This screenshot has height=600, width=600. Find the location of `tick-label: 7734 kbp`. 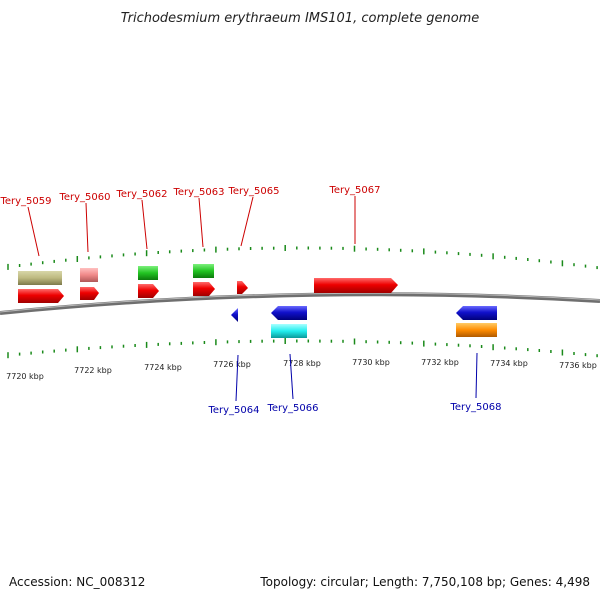

tick-label: 7734 kbp is located at coordinates (509, 363).